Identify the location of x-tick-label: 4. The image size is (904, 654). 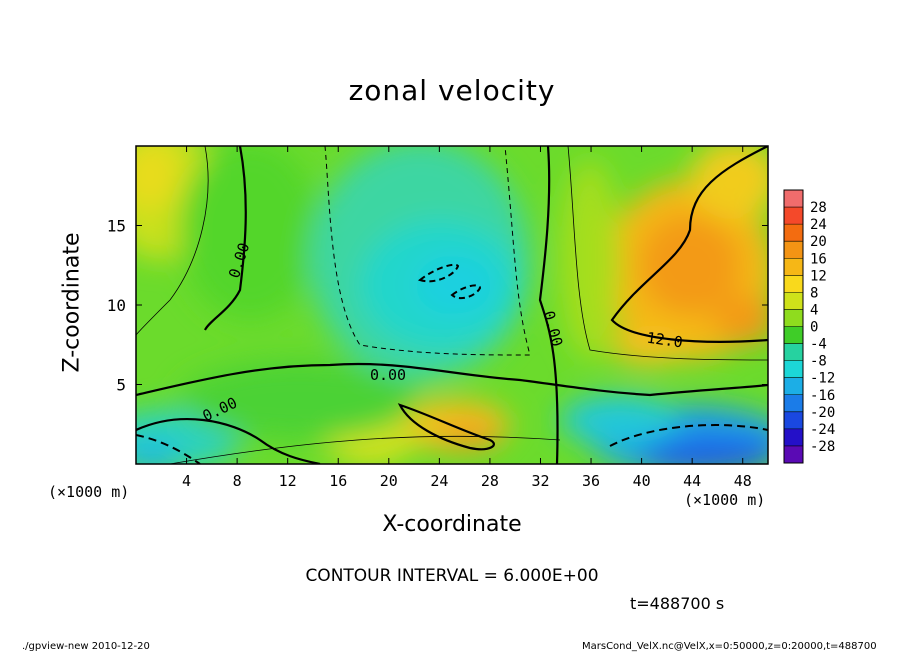
(186, 481).